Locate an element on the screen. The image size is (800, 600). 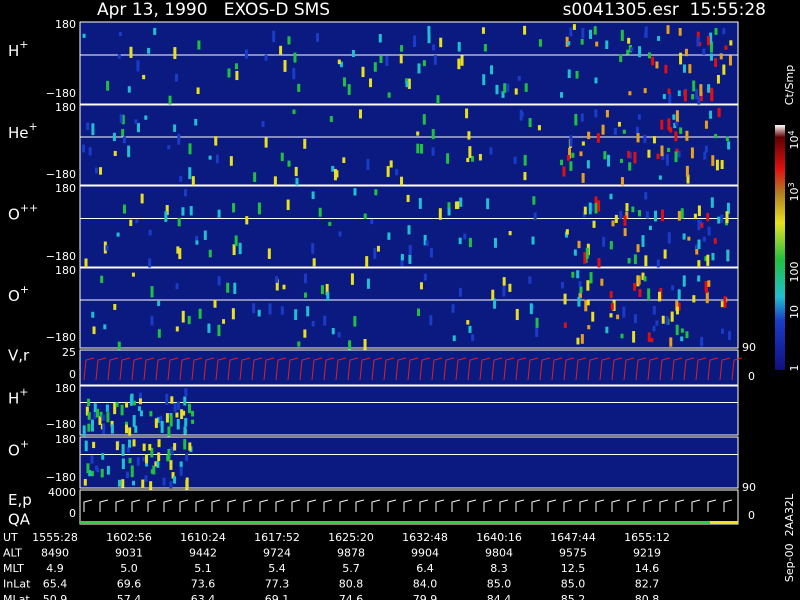
axis-bottom: 0 is located at coordinates (72, 513).